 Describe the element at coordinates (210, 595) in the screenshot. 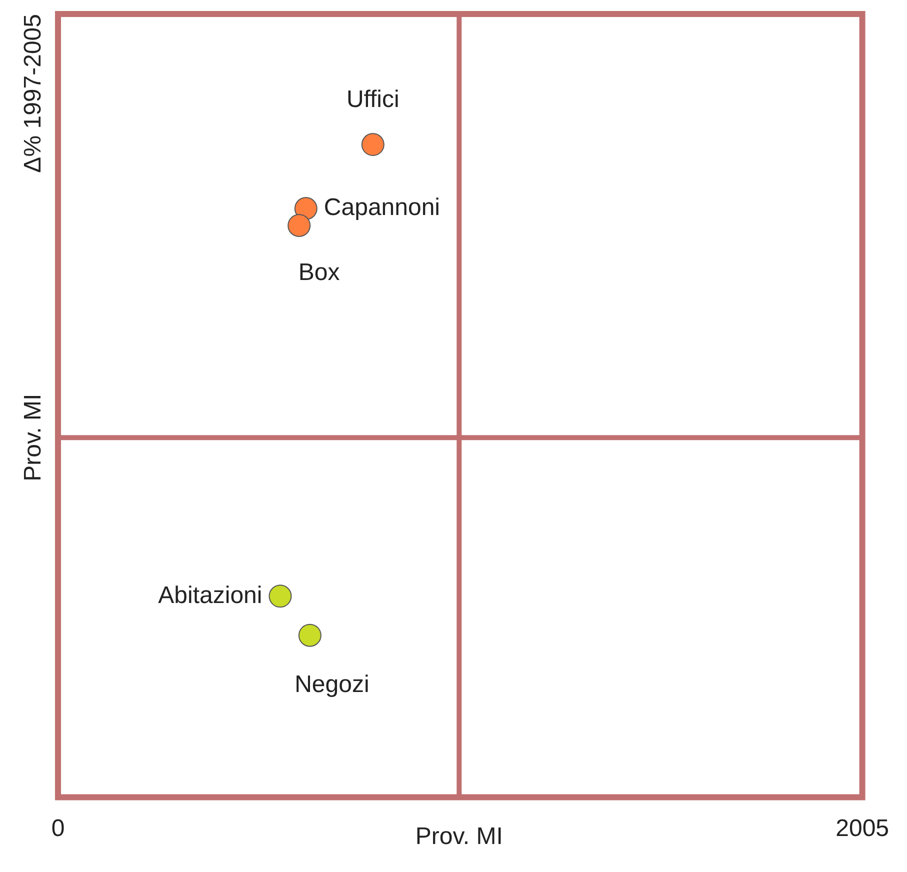

I see `annotation: Abitazioni` at that location.